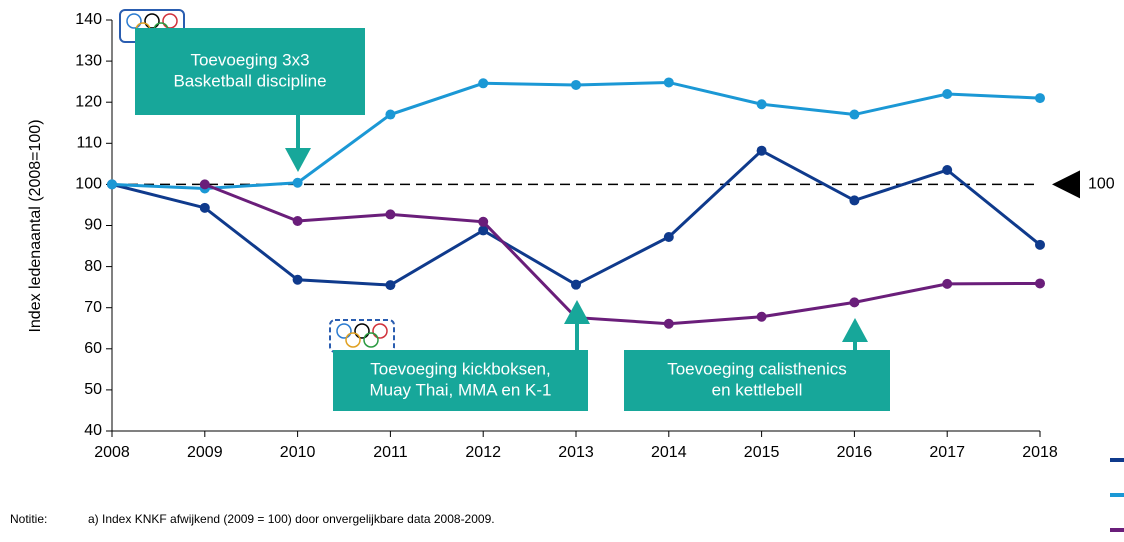 Image resolution: width=1124 pixels, height=542 pixels. What do you see at coordinates (483, 452) in the screenshot?
I see `x-tick-label: 2012` at bounding box center [483, 452].